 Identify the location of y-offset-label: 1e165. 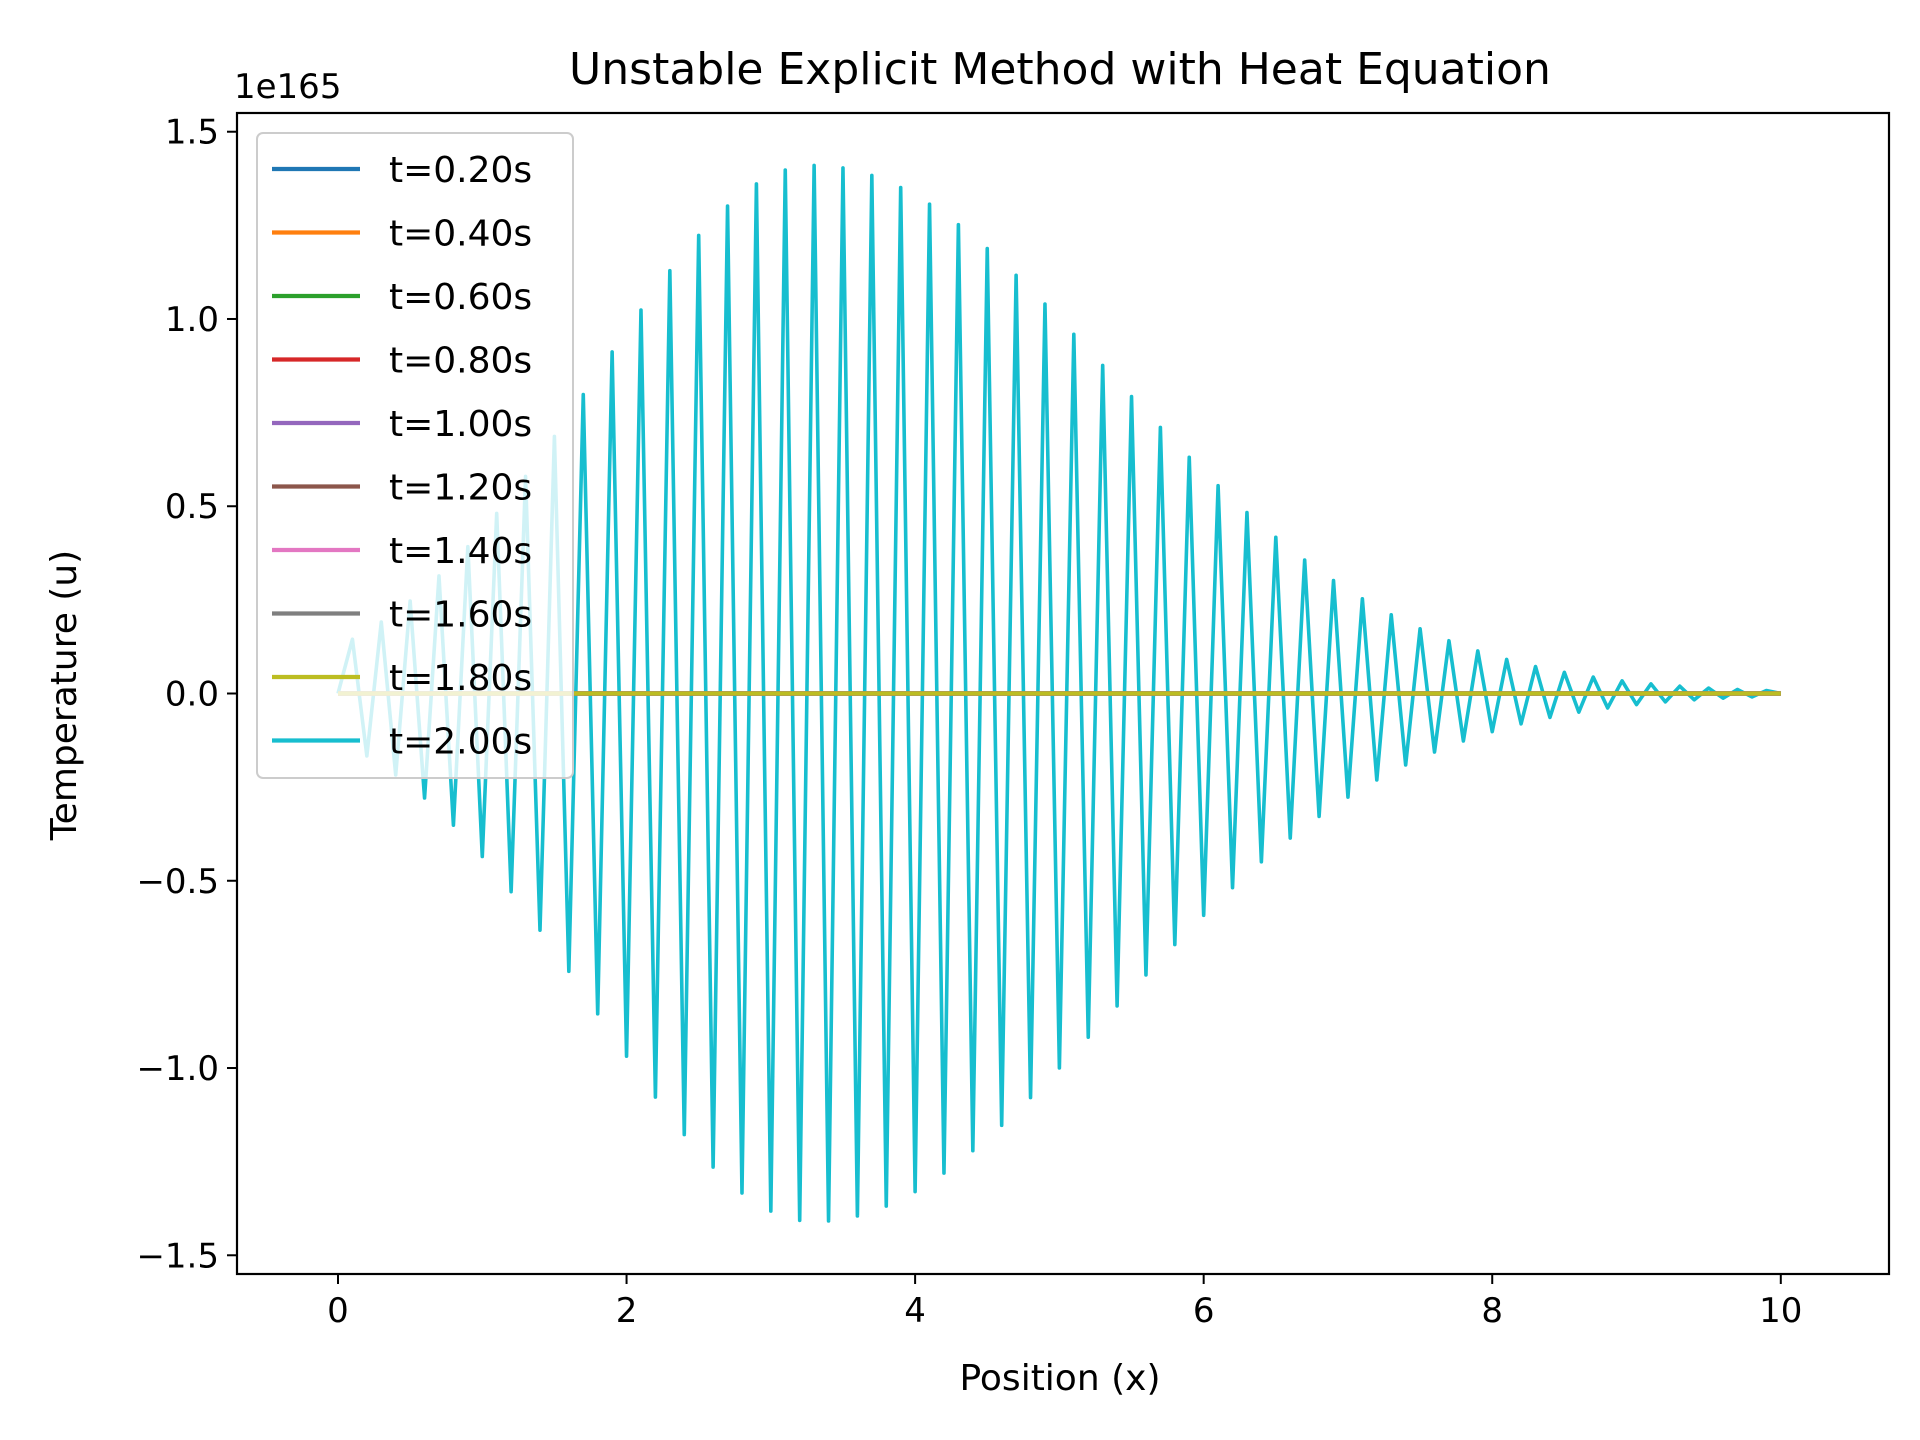
(287, 87).